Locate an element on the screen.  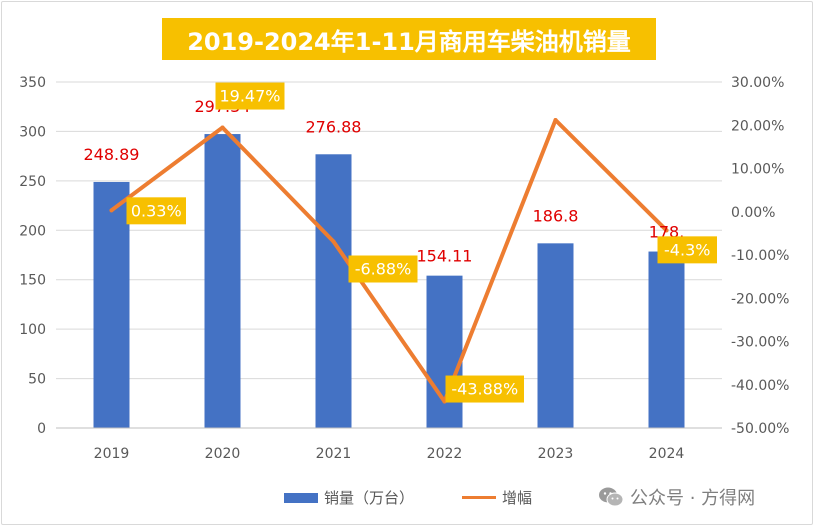
y-right-tick-label: -40.00% is located at coordinates (760, 386).